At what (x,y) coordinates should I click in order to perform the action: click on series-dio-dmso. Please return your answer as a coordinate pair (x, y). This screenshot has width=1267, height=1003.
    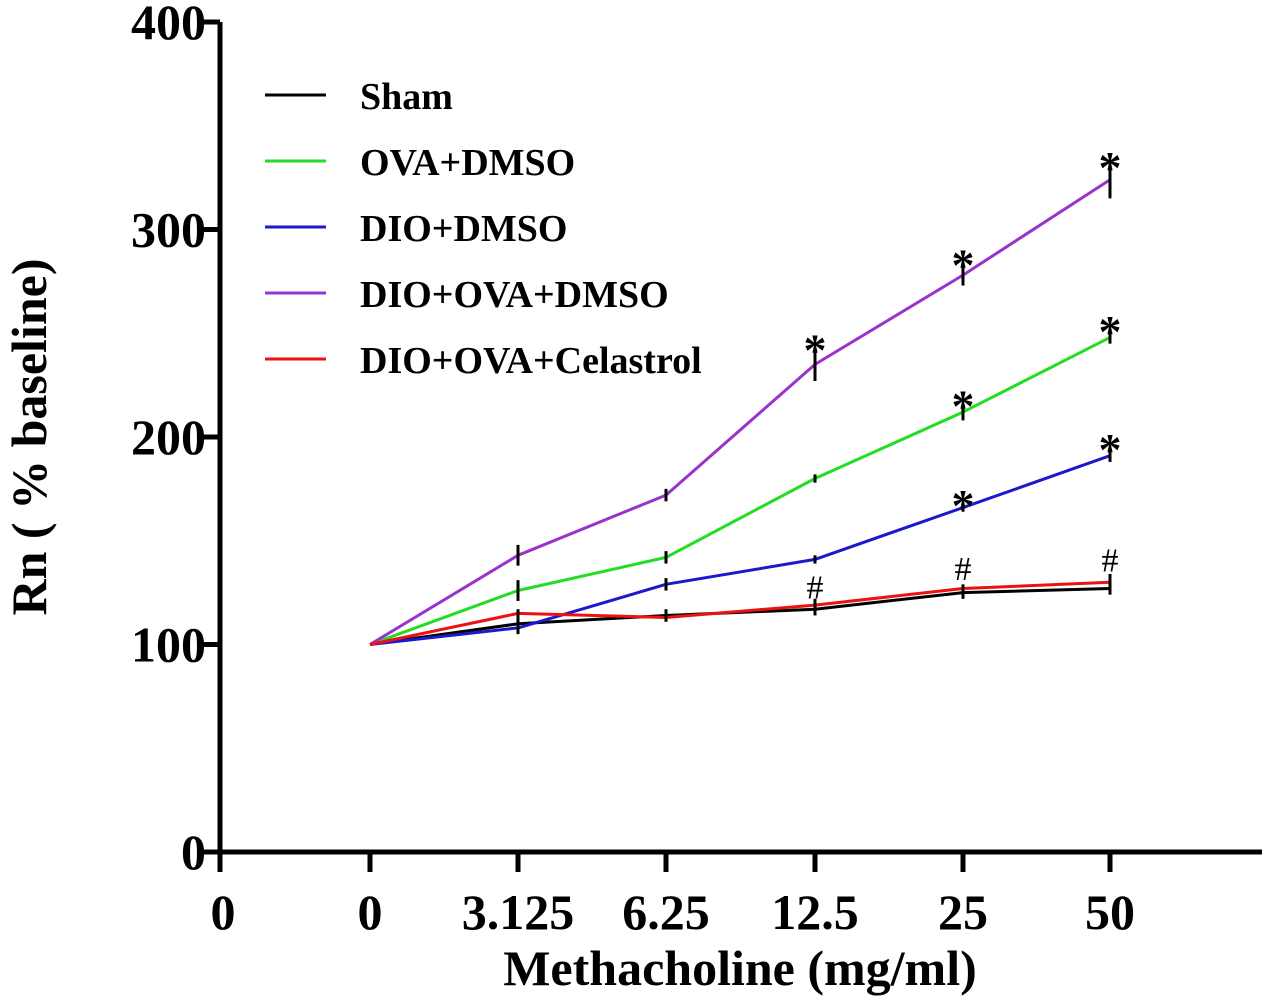
    Looking at the image, I should click on (740, 547).